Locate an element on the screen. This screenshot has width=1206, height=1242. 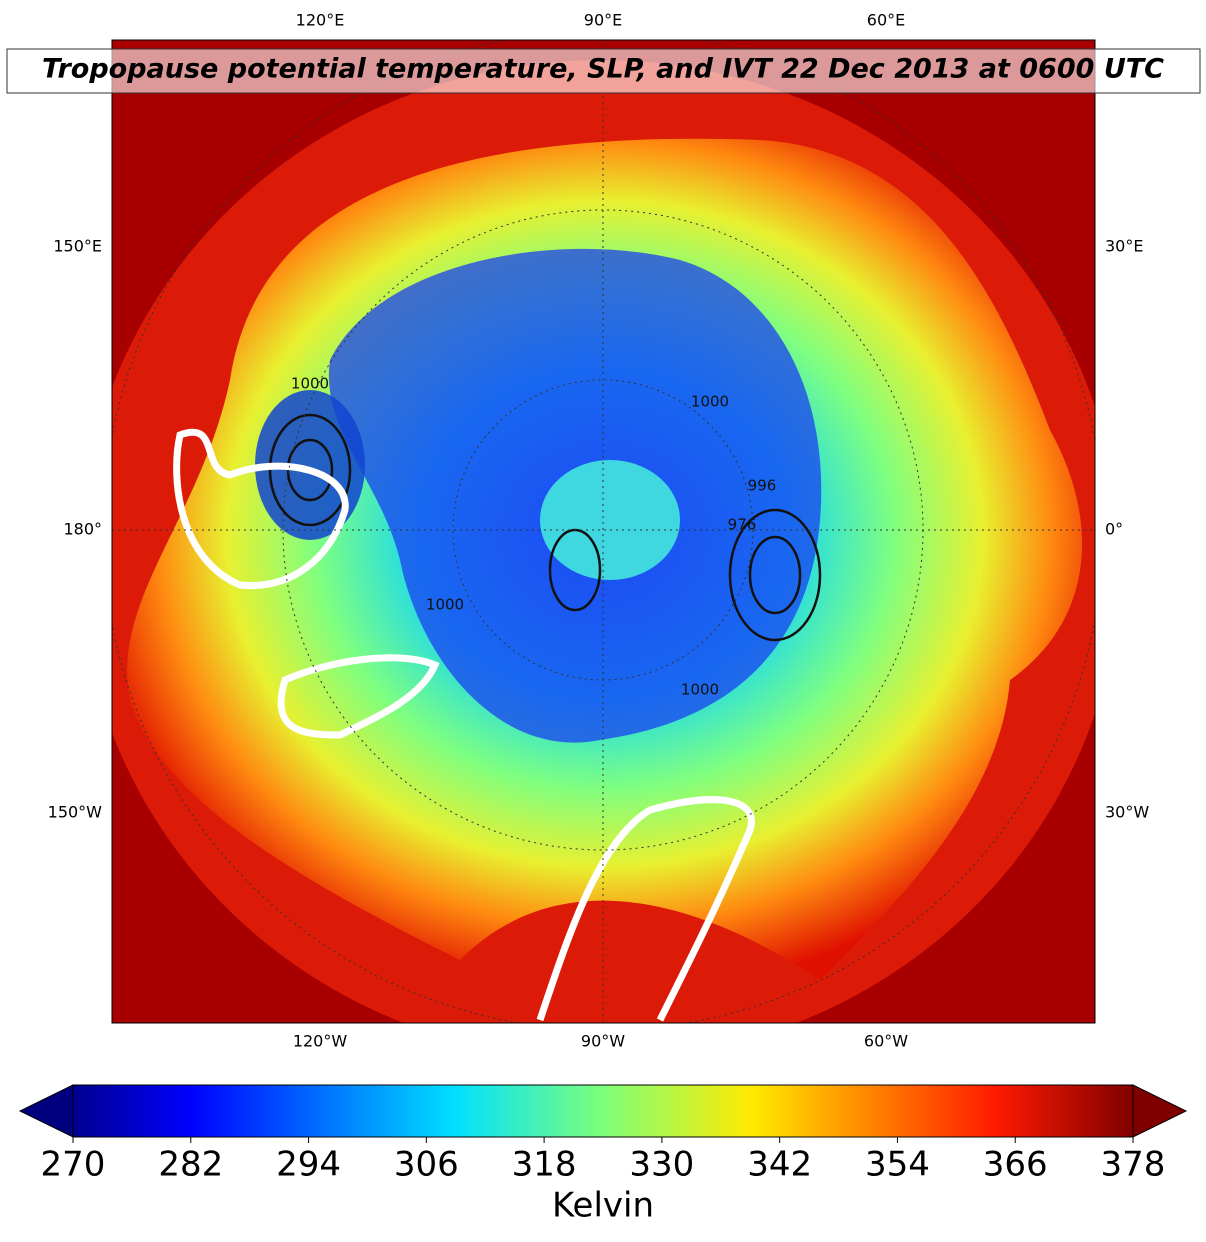
longitude-label: 180° is located at coordinates (82, 529).